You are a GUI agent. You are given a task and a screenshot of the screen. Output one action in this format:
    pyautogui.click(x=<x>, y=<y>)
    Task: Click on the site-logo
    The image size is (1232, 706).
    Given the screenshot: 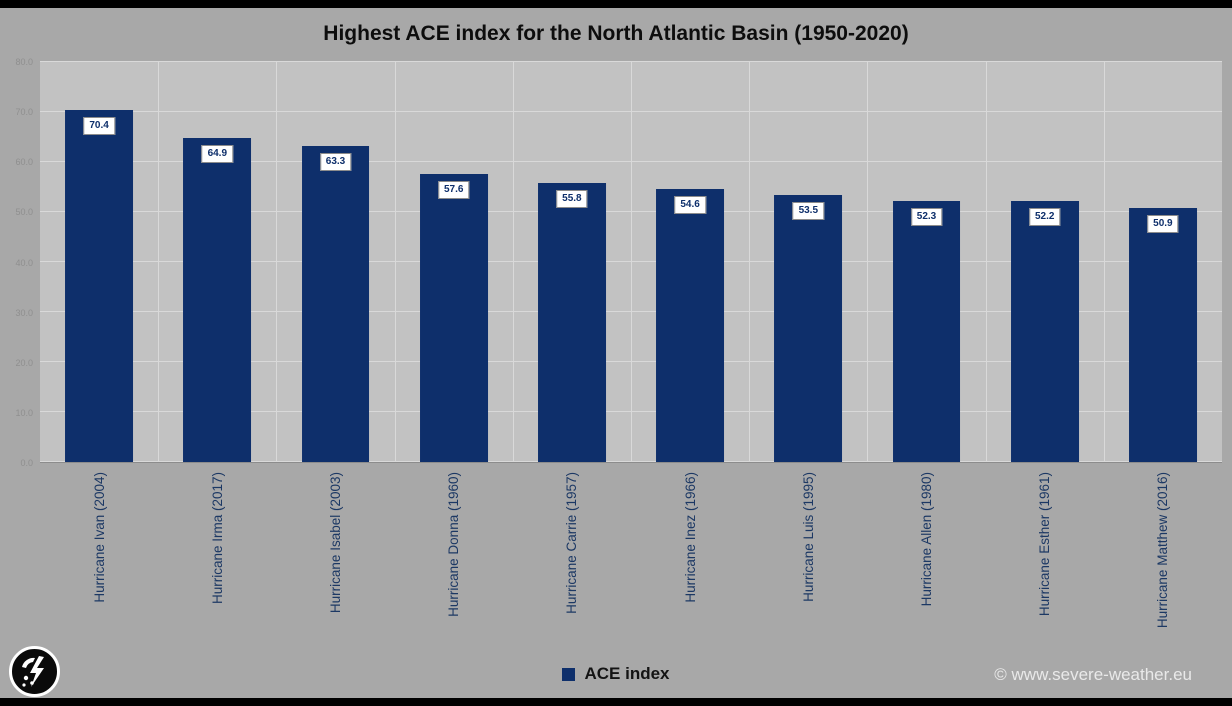 What is the action you would take?
    pyautogui.click(x=34, y=671)
    